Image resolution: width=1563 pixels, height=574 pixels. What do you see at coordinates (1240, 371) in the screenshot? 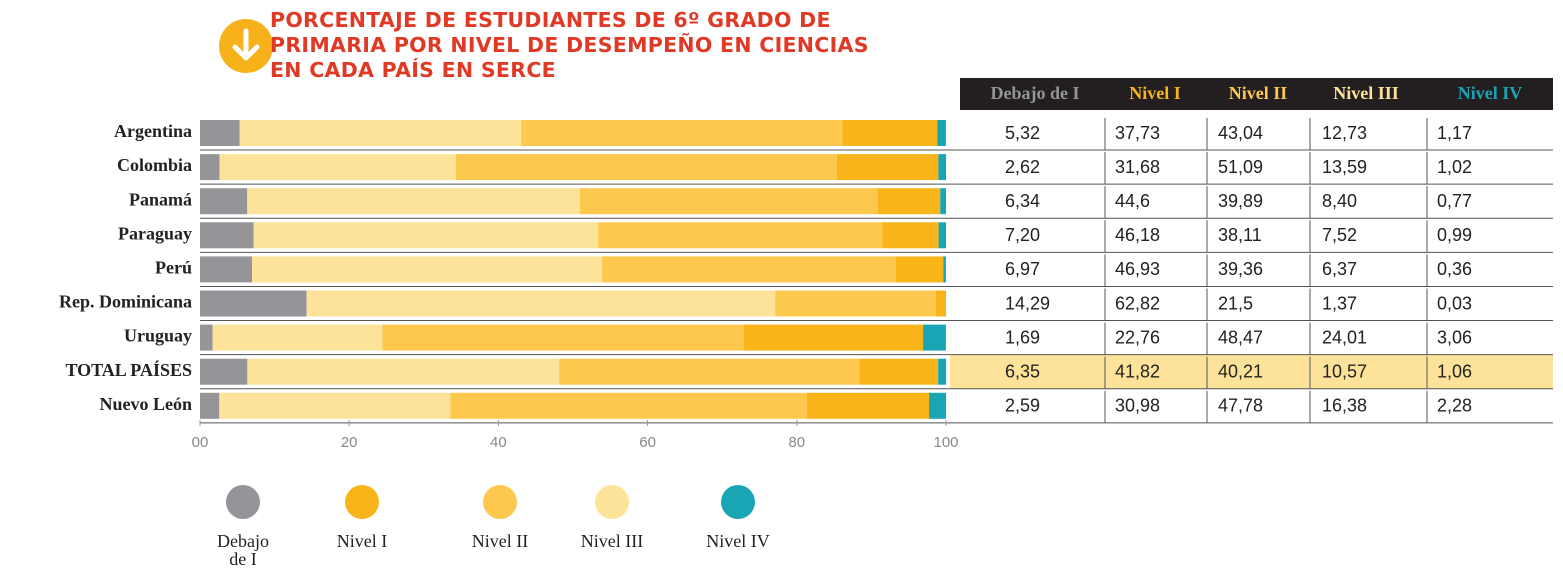
I see `table-cell: 40,21` at bounding box center [1240, 371].